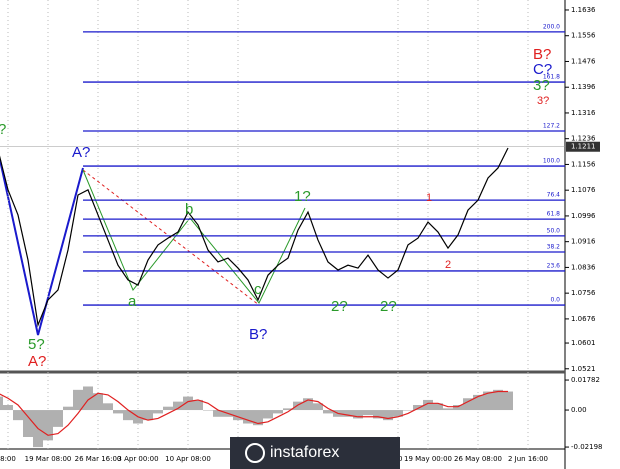 This screenshot has width=620, height=469. What do you see at coordinates (585, 380) in the screenshot?
I see `indicator-tick-label: 0.01782` at bounding box center [585, 380].